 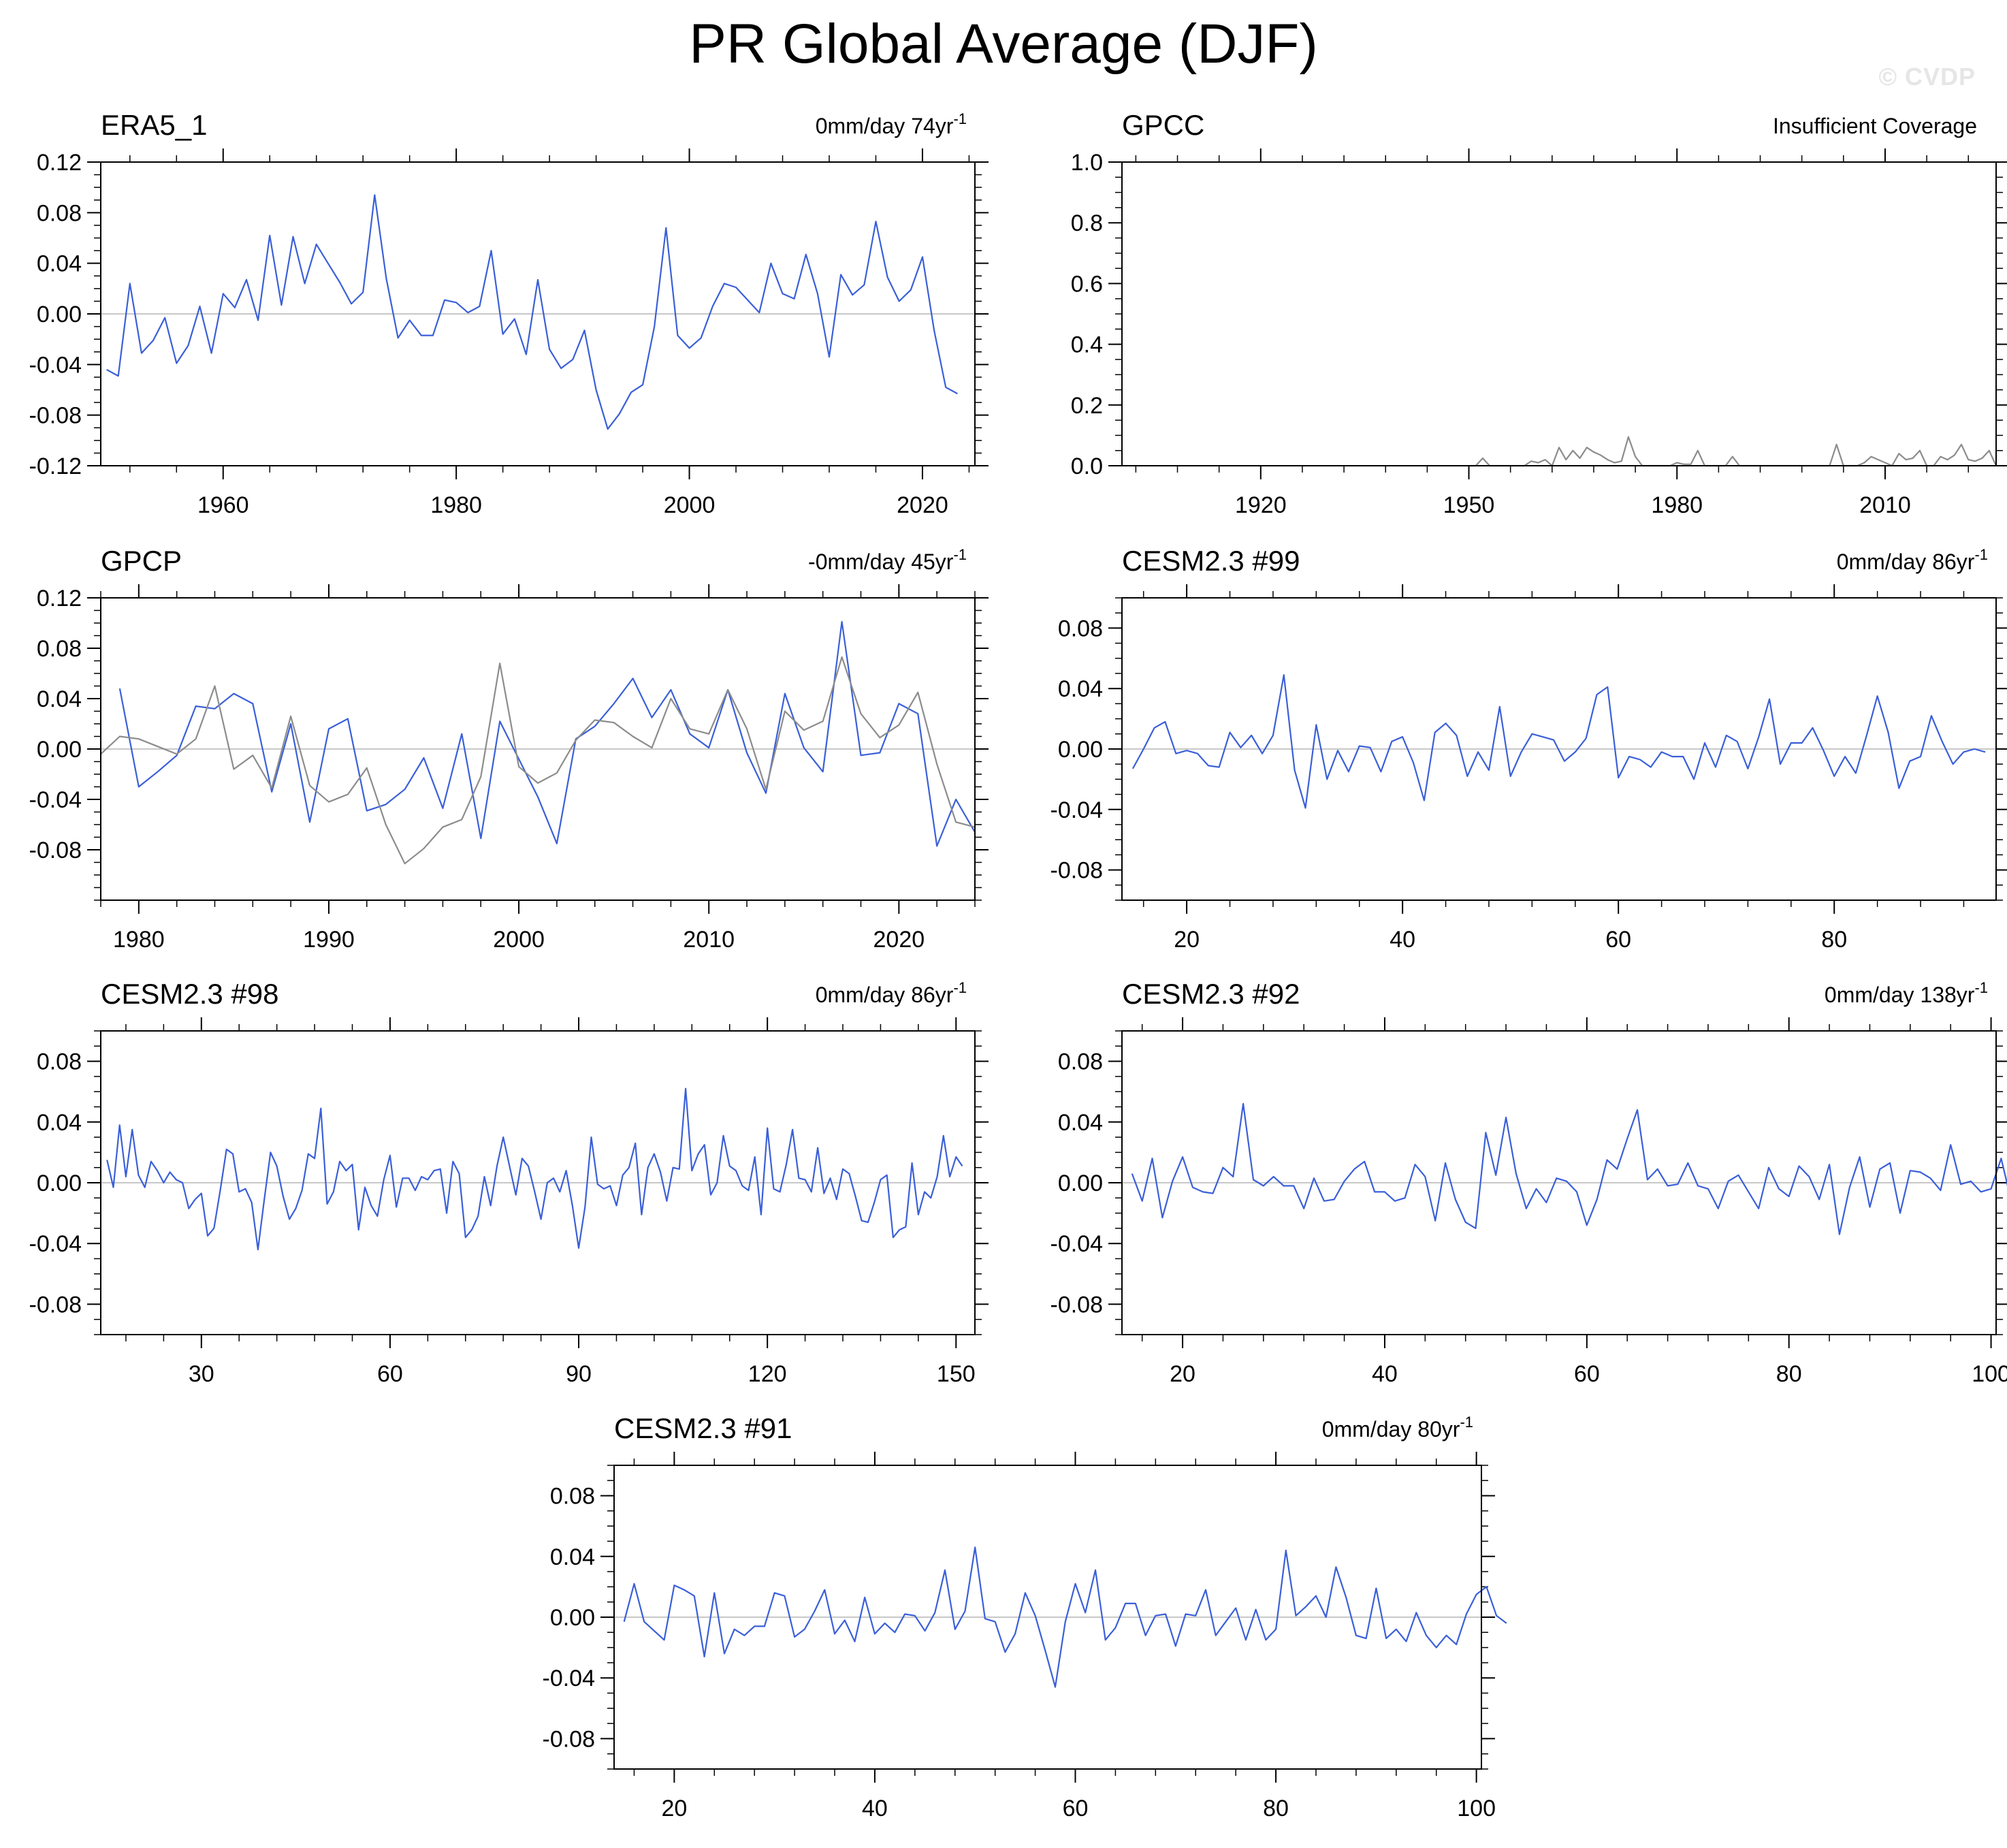 What do you see at coordinates (703, 1428) in the screenshot?
I see `panel-title: CESM2.3 #91` at bounding box center [703, 1428].